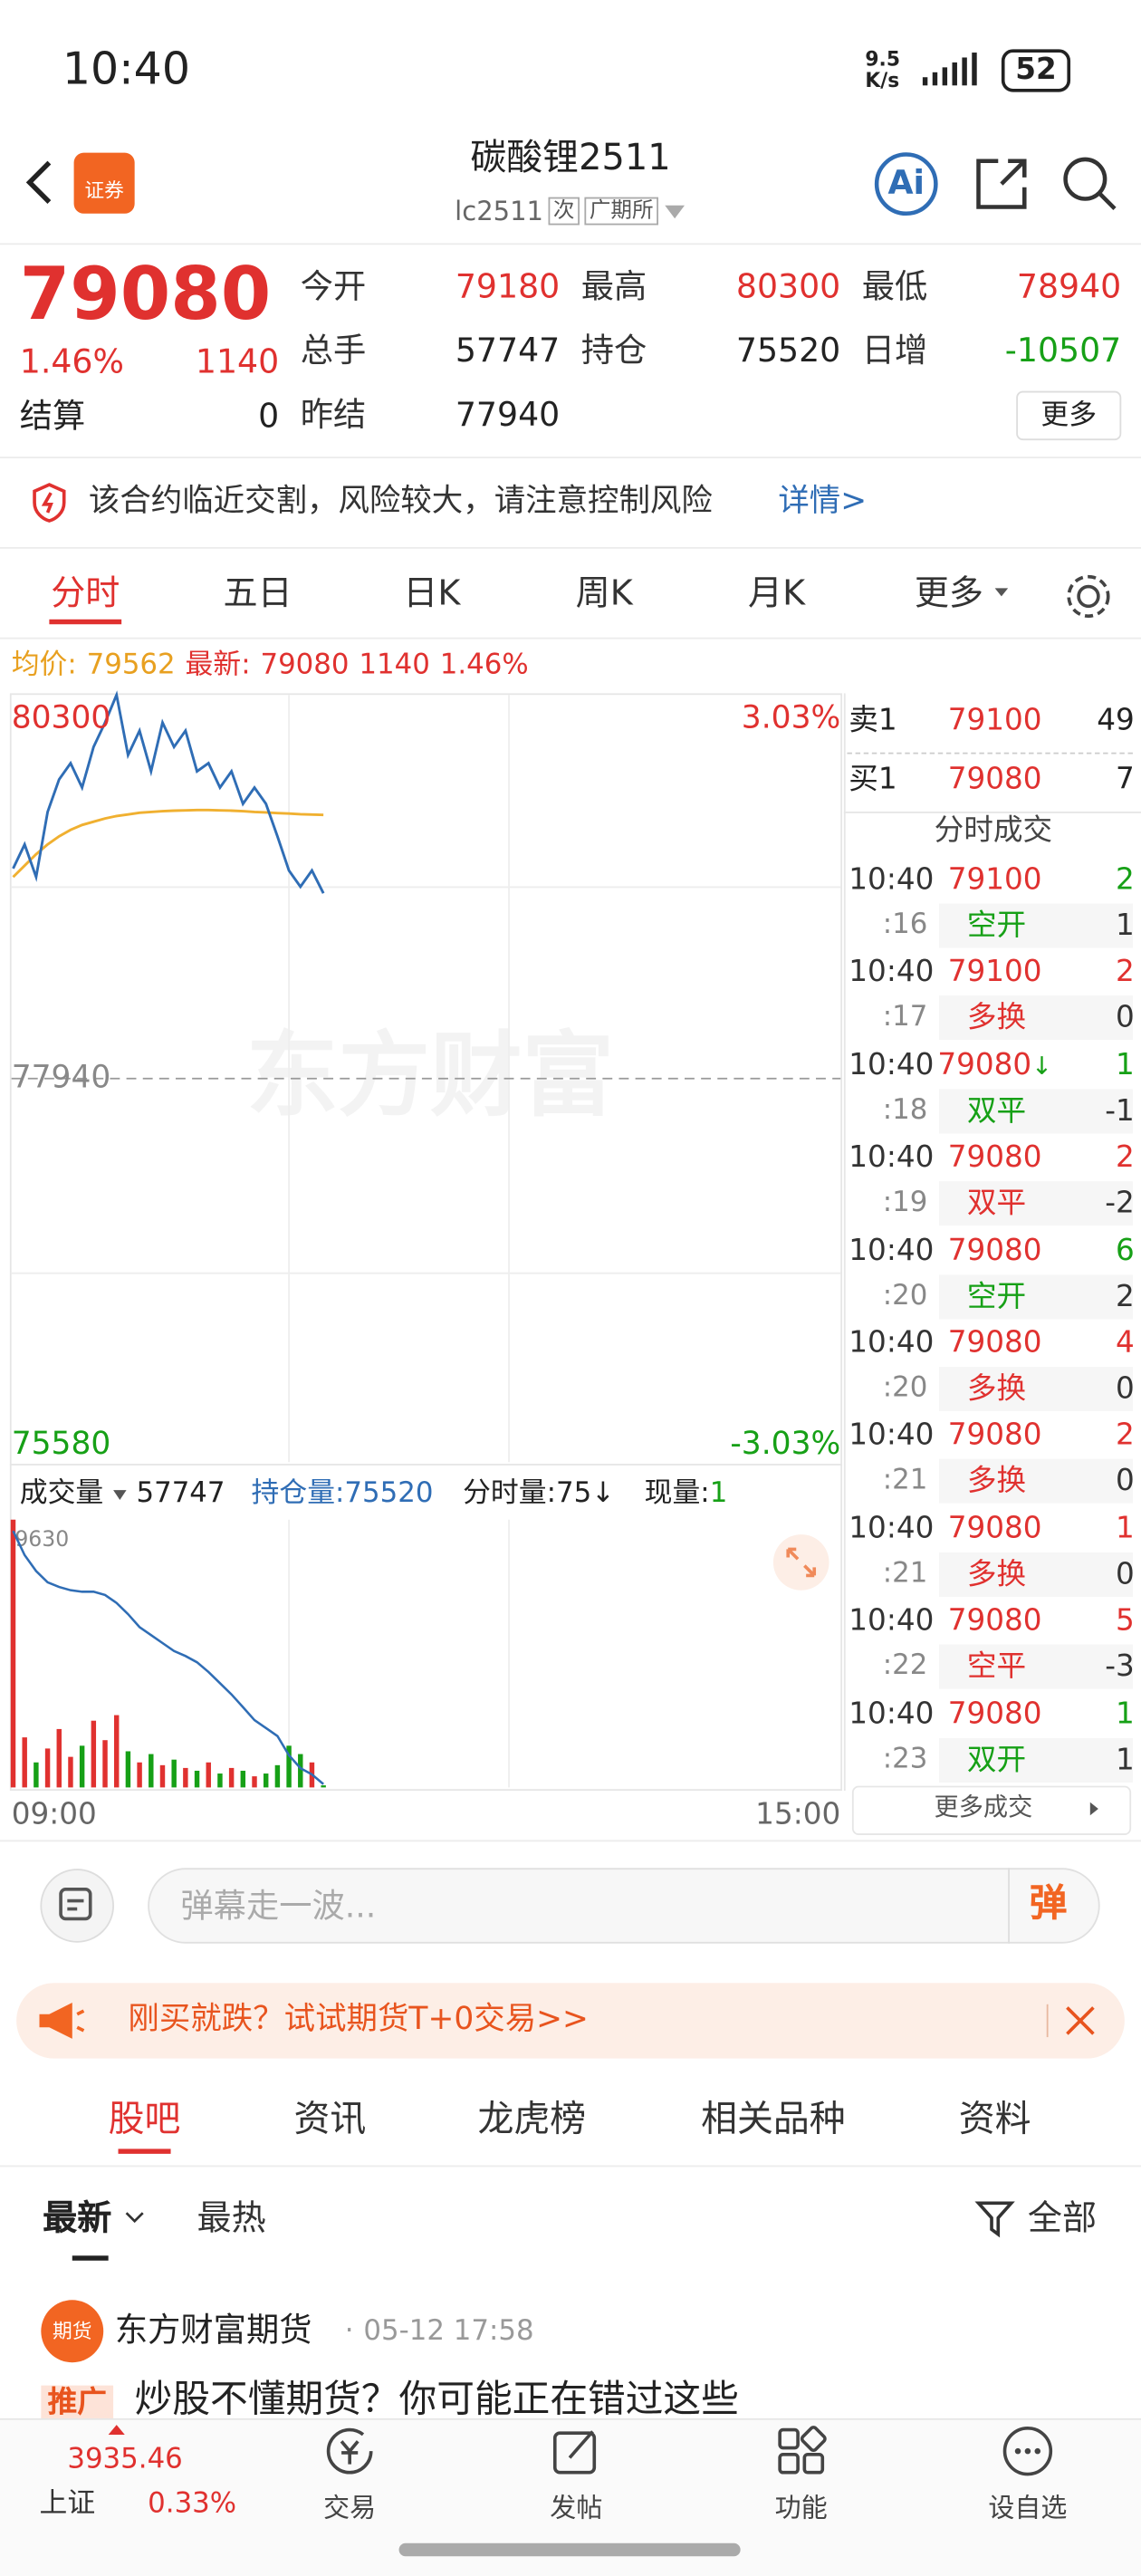 This screenshot has height=2576, width=1141. I want to click on index-value: 3935.46, so click(125, 2459).